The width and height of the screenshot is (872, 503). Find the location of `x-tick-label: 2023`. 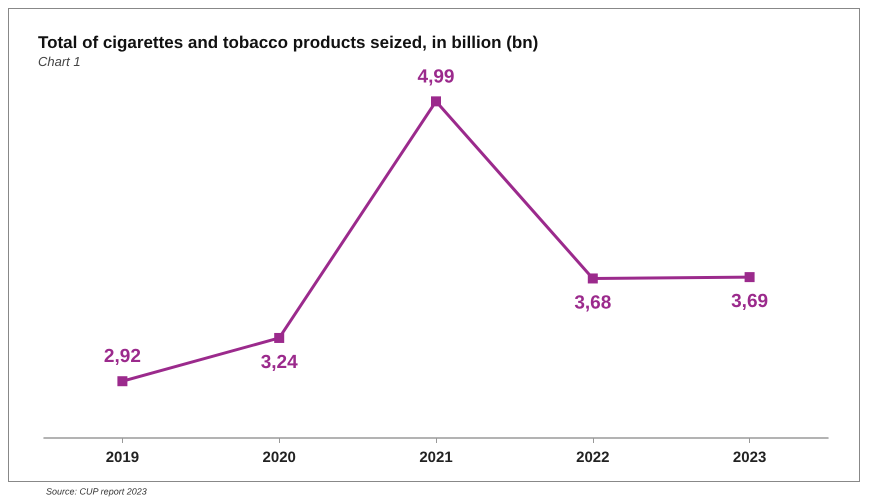

x-tick-label: 2023 is located at coordinates (749, 457).